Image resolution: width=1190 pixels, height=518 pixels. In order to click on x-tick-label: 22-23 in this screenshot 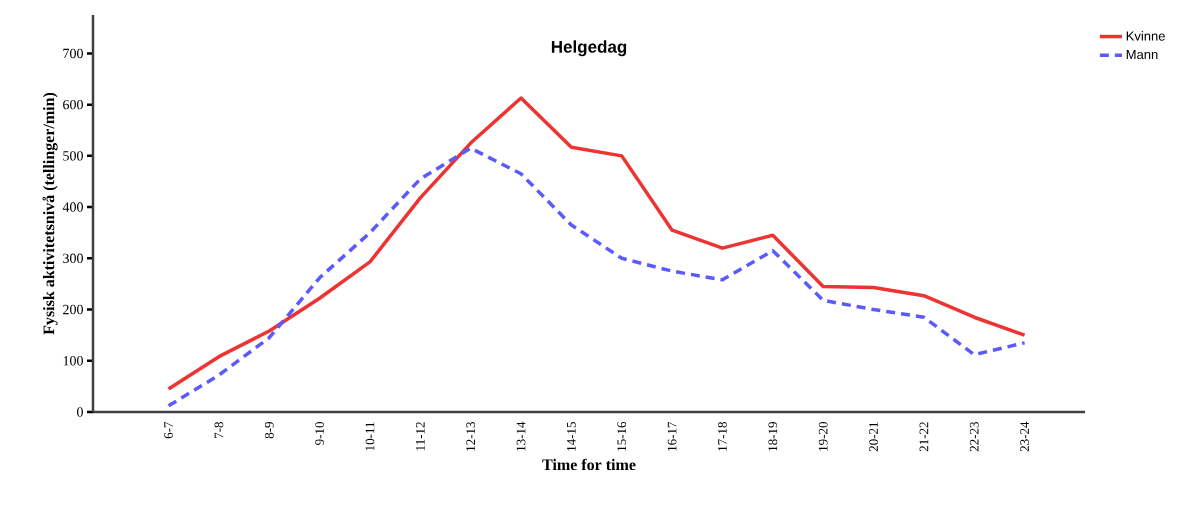, I will do `click(974, 437)`.